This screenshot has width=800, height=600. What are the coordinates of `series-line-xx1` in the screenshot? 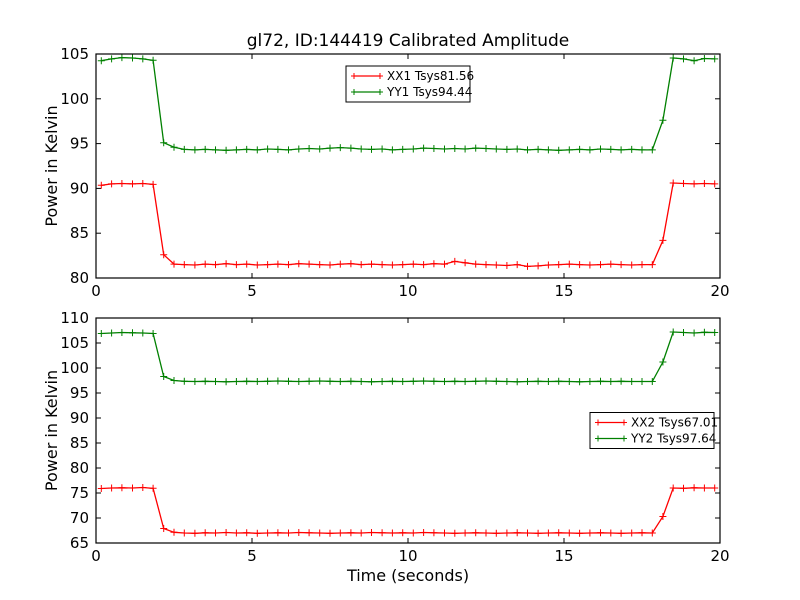 It's located at (408, 225).